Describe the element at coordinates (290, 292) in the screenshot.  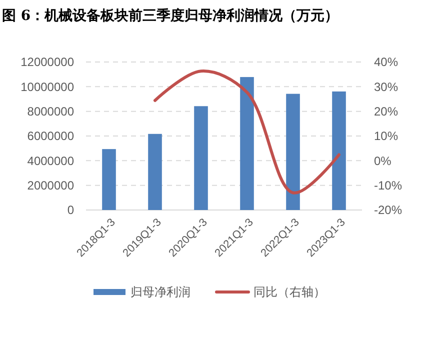
I see `legend-label: 同比（右轴）` at that location.